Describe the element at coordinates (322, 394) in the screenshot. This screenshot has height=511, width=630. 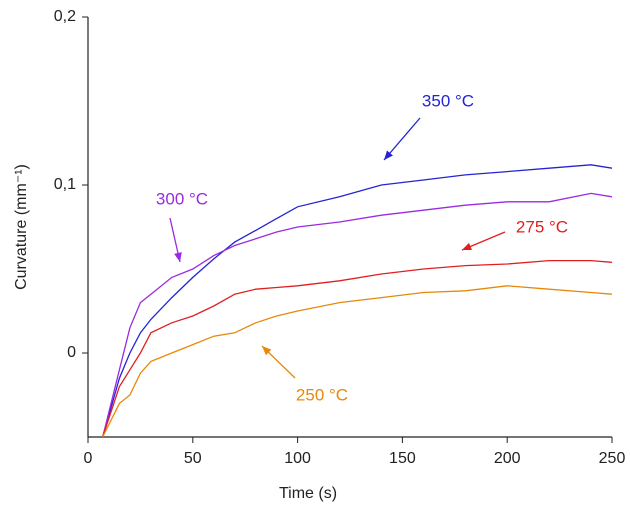
I see `series-annotation: 250 °C` at that location.